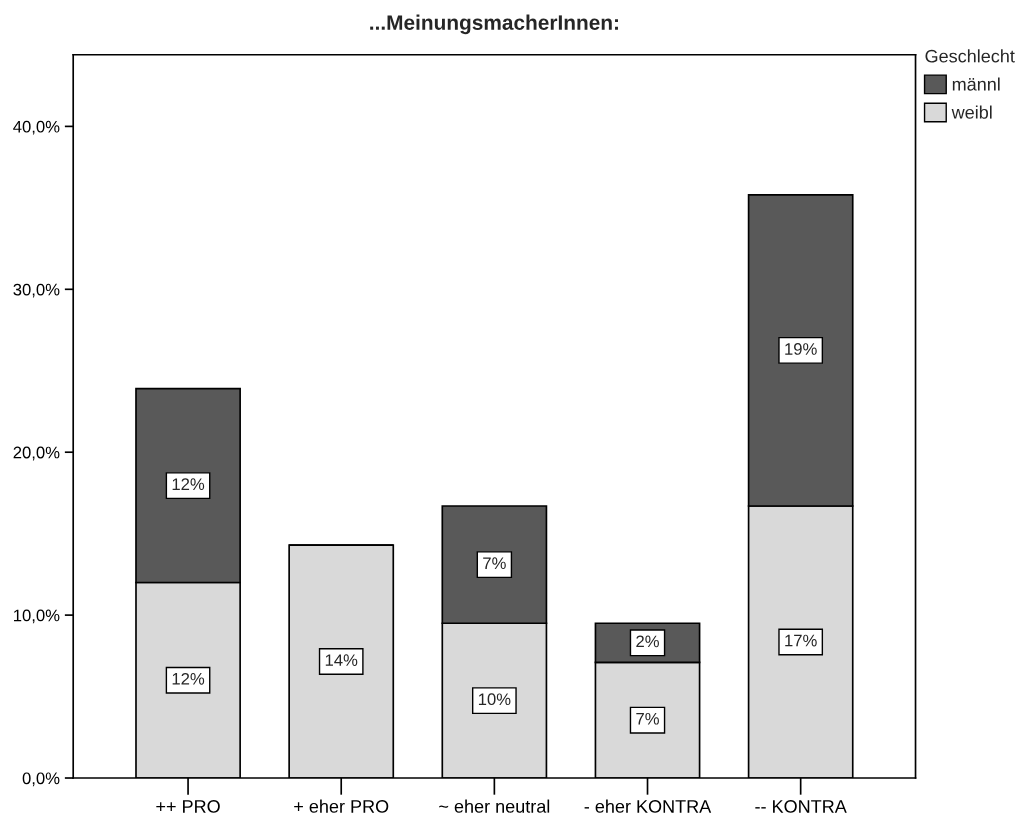 This screenshot has width=1031, height=829. I want to click on y-tick-label: 20,0%, so click(36, 453).